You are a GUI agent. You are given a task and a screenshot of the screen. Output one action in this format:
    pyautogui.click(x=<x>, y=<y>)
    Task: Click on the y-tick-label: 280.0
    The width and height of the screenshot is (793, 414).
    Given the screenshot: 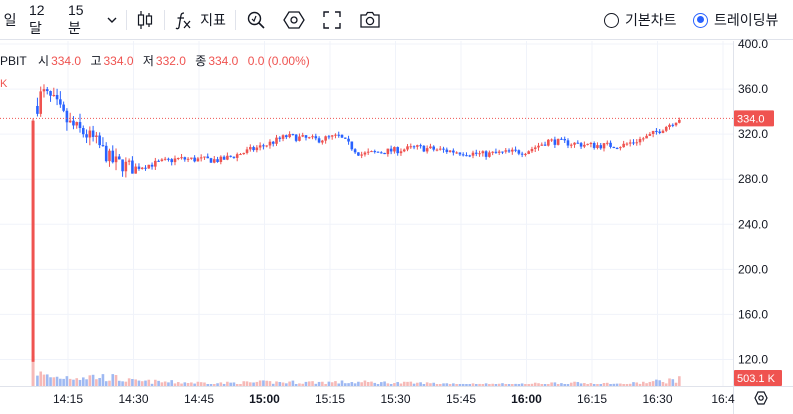 What is the action you would take?
    pyautogui.click(x=753, y=179)
    